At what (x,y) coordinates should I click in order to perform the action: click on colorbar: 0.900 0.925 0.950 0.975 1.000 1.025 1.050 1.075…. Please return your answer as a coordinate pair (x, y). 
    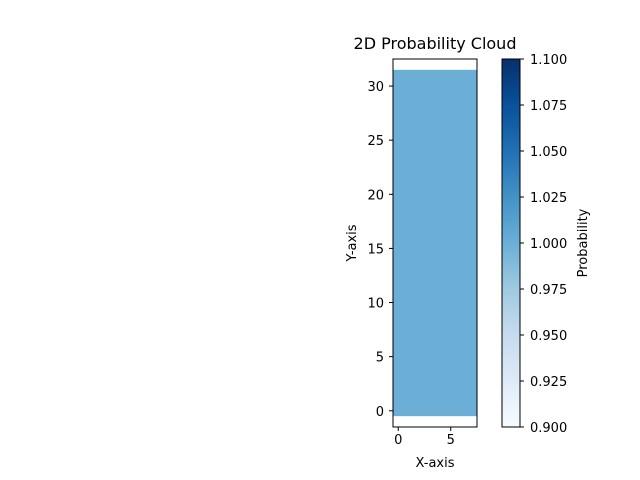
    Looking at the image, I should click on (534, 244).